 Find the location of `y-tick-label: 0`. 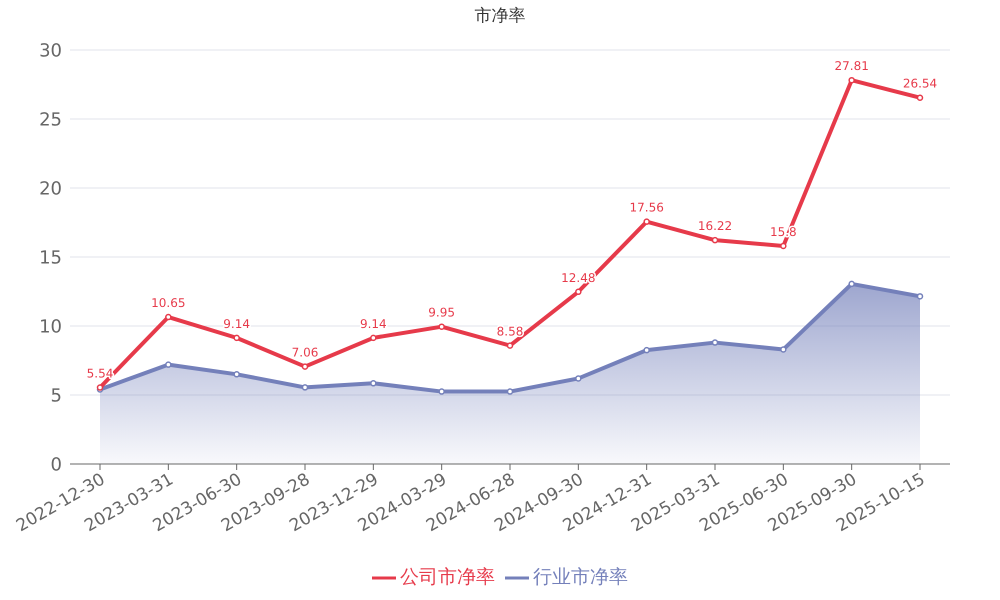

y-tick-label: 0 is located at coordinates (56, 465).